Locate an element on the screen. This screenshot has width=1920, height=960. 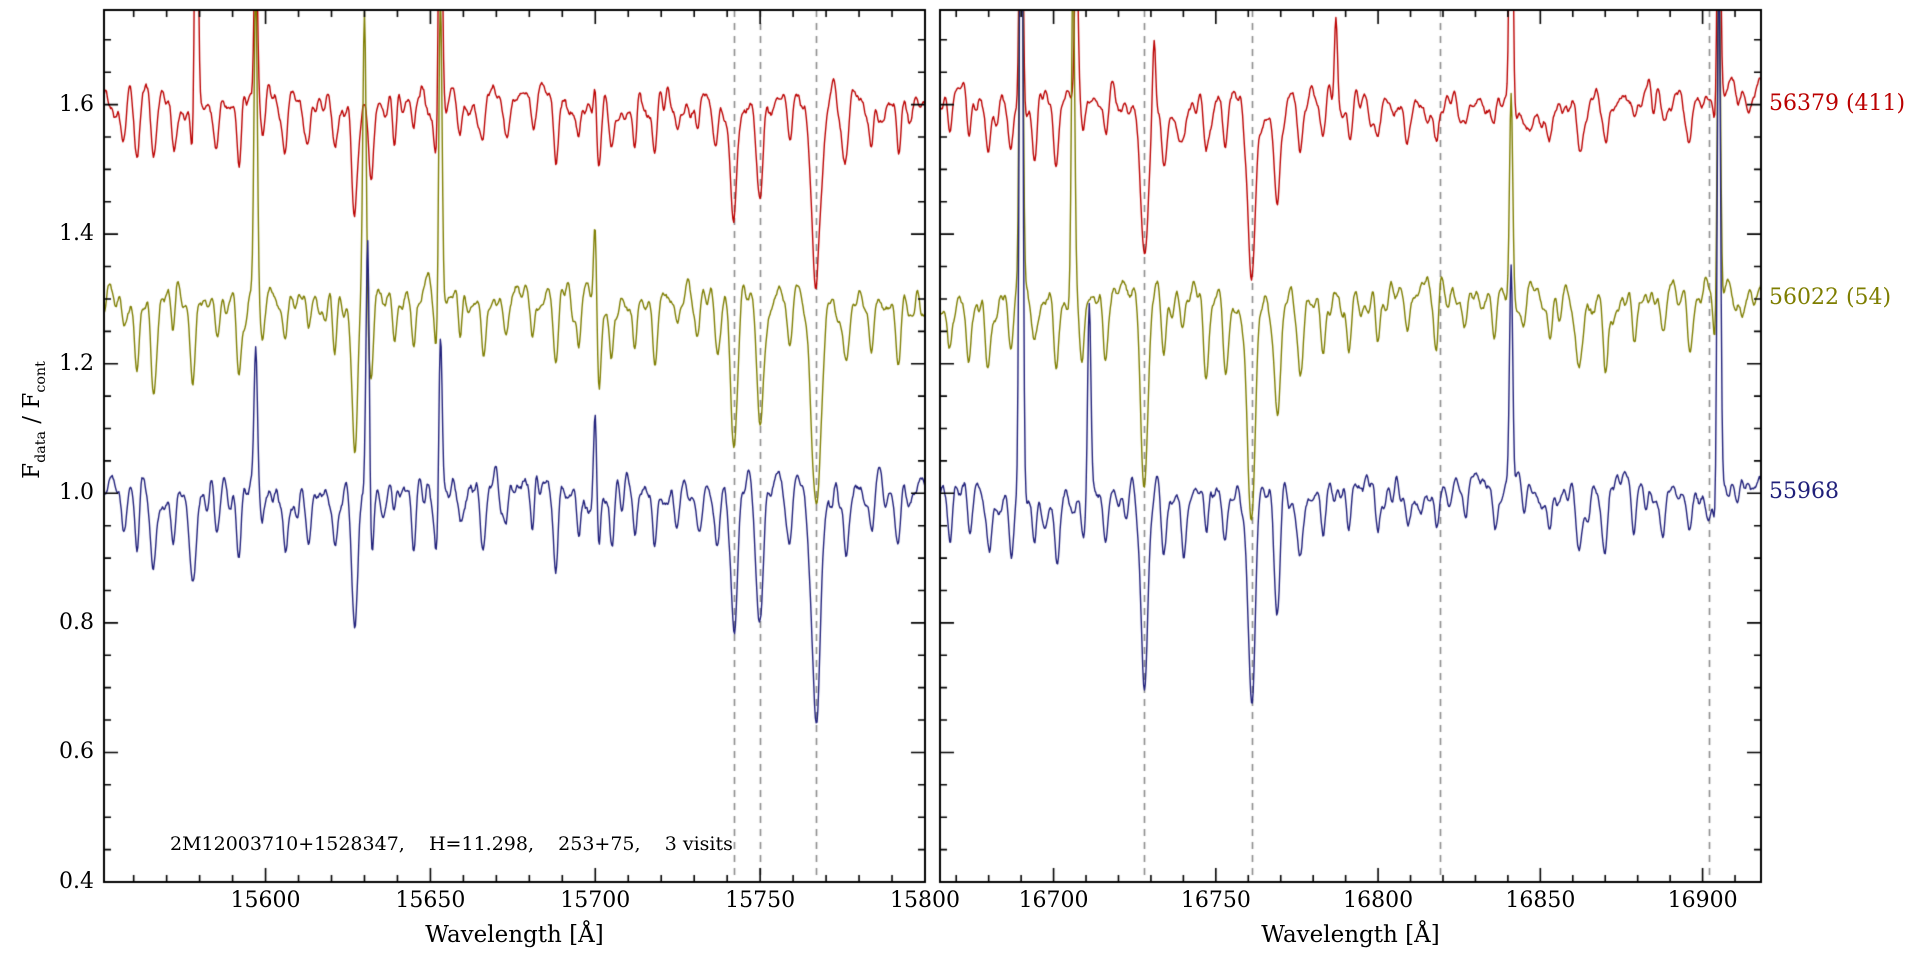
y-axis-title: Fdata / Fcont is located at coordinates (34, 420).